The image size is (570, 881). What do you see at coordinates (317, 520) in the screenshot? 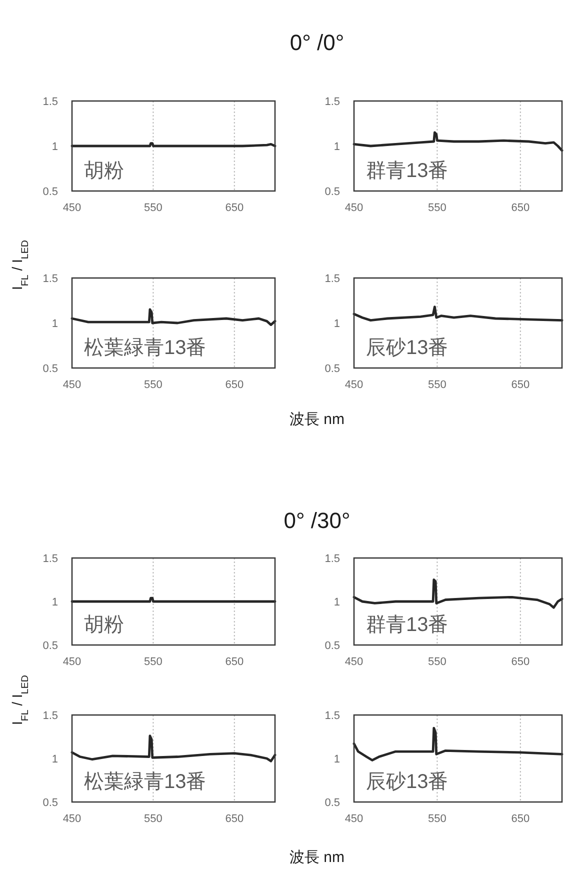
I see `chart-title: 0° /30°` at bounding box center [317, 520].